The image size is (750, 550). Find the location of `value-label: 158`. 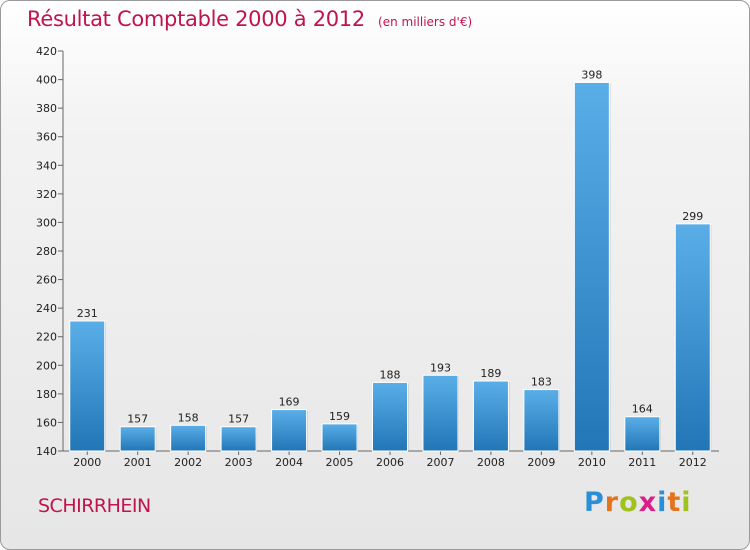

value-label: 158 is located at coordinates (188, 417).